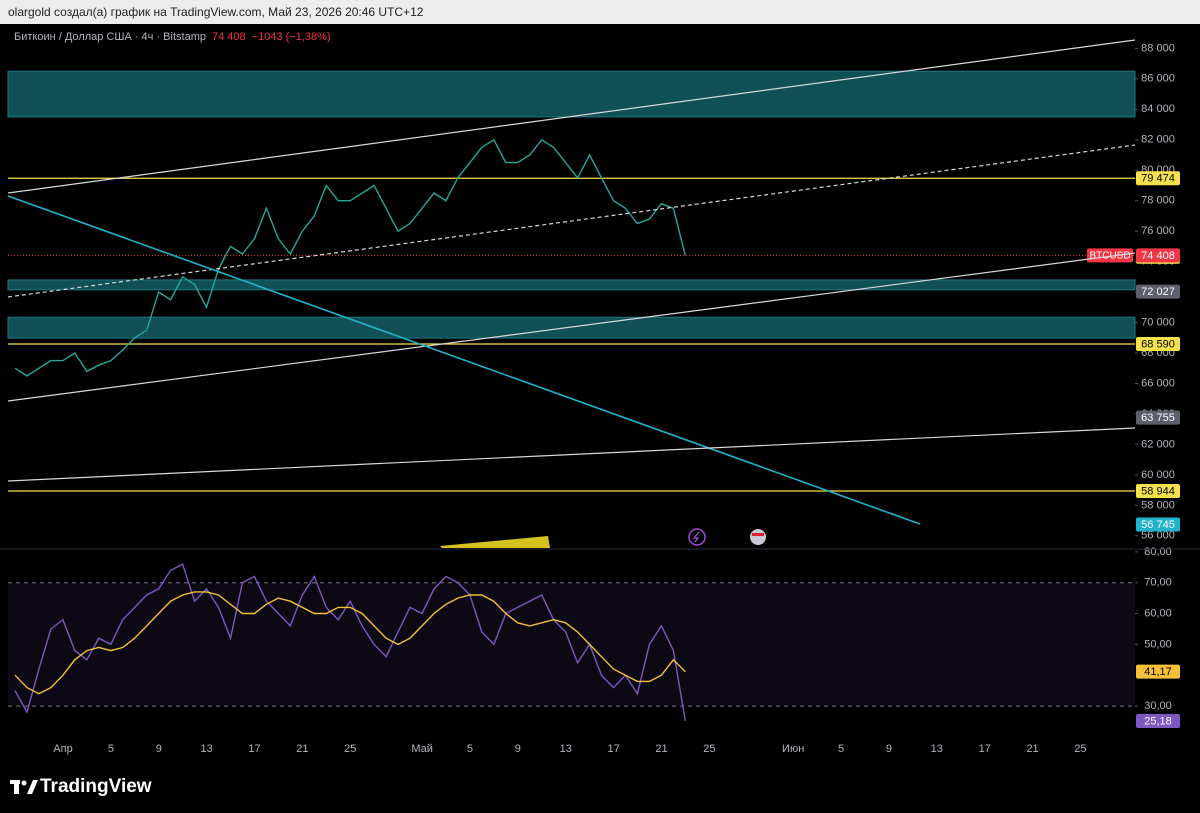 This screenshot has height=813, width=1200. I want to click on x-tick-label: Май, so click(422, 749).